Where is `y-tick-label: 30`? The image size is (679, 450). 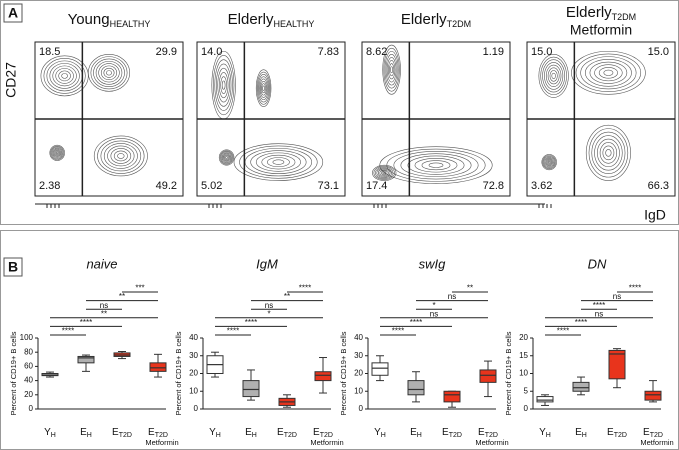 y-tick-label: 30 is located at coordinates (358, 355).